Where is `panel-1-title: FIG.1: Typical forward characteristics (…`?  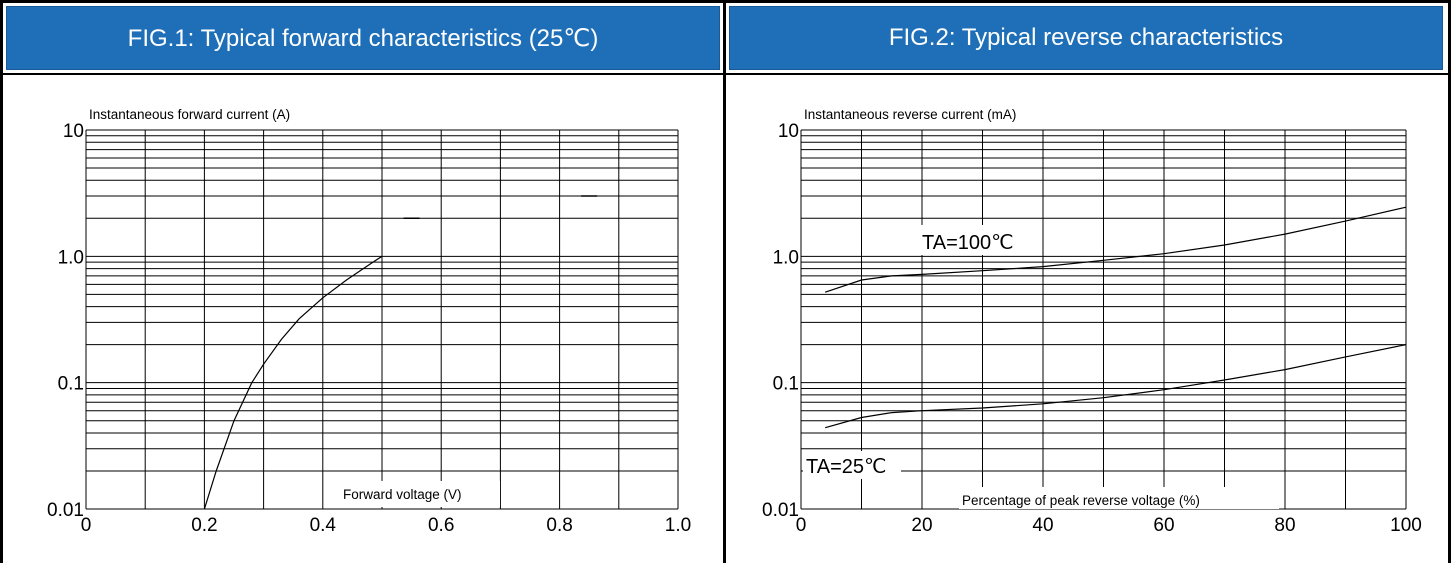 panel-1-title: FIG.1: Typical forward characteristics (… is located at coordinates (363, 38).